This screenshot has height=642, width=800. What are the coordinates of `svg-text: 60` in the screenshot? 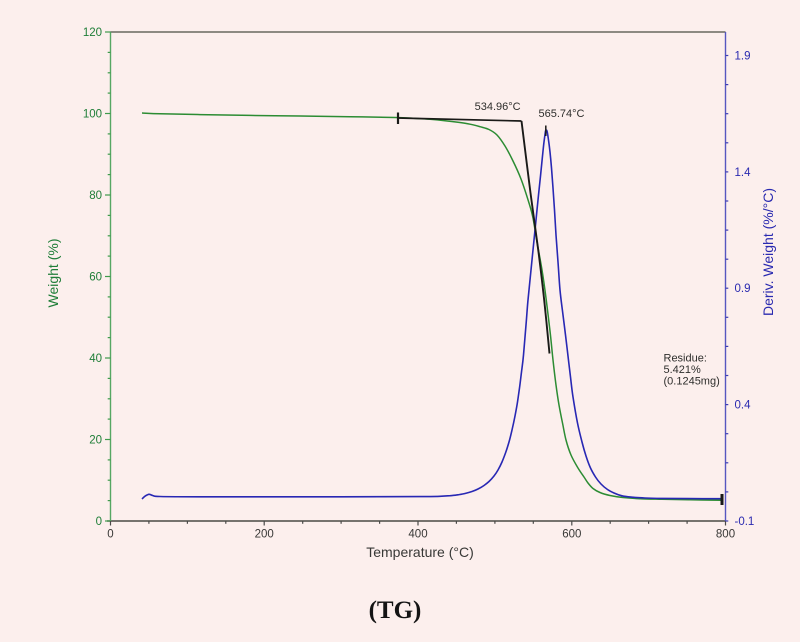 It's located at (95, 278).